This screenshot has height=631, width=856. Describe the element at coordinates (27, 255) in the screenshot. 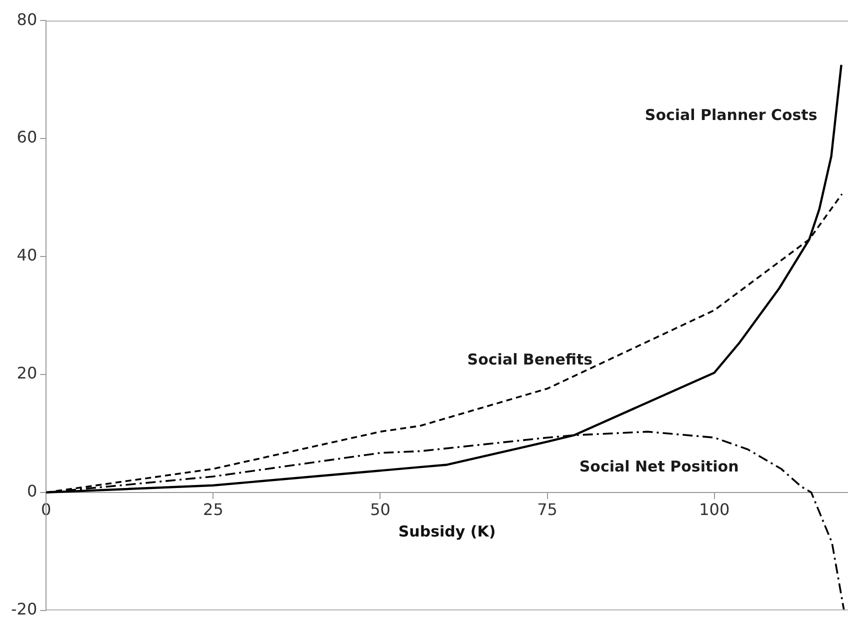

I see `y-tick-label: 40` at that location.